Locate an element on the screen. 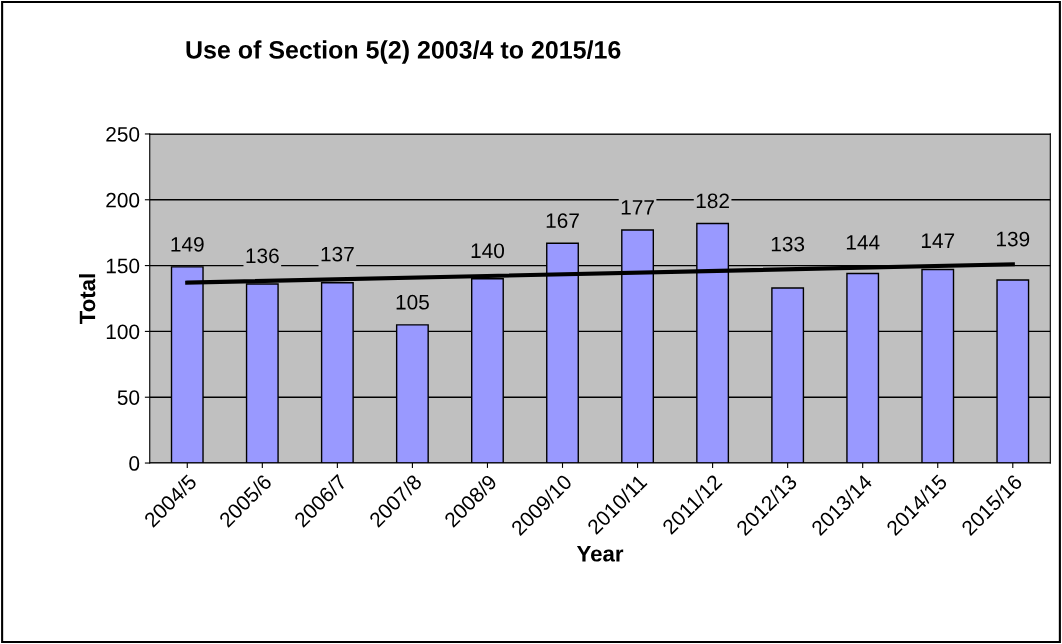 Image resolution: width=1062 pixels, height=644 pixels. y-tick-label: 50 is located at coordinates (128, 397).